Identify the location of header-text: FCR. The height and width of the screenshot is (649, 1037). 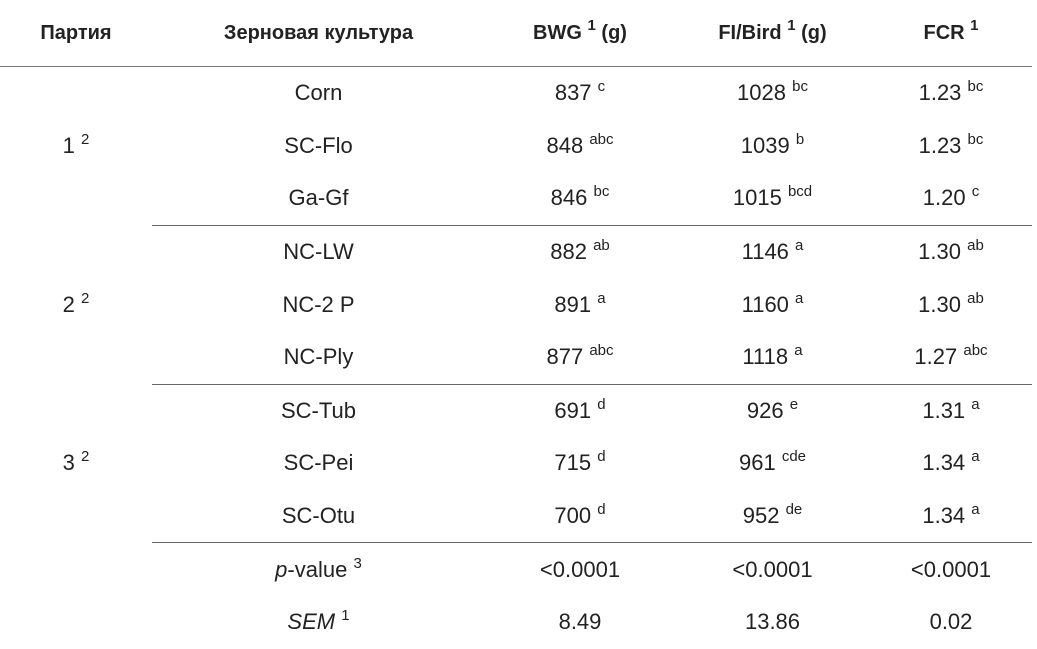
(944, 32).